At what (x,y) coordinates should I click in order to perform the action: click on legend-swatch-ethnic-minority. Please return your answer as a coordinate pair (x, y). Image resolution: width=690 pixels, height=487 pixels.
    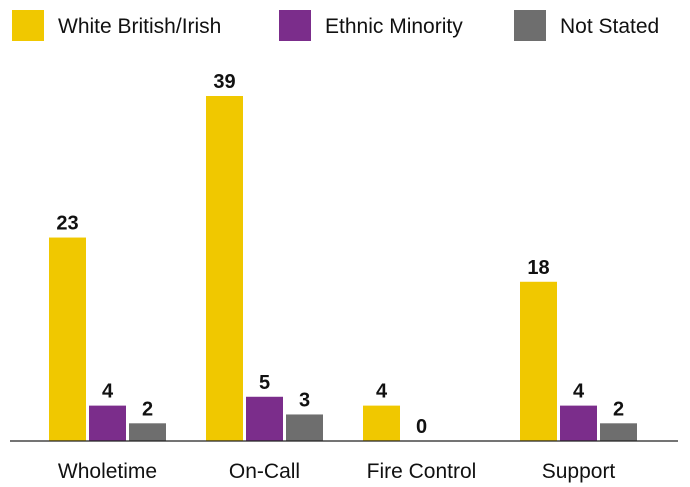
    Looking at the image, I should click on (295, 25).